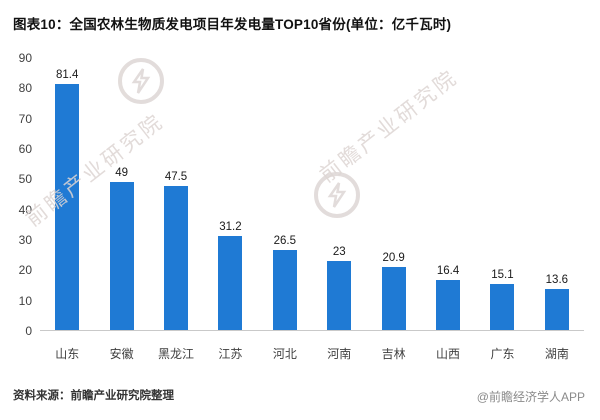 The height and width of the screenshot is (420, 600). I want to click on bar-group: 20.9, so click(393, 194).